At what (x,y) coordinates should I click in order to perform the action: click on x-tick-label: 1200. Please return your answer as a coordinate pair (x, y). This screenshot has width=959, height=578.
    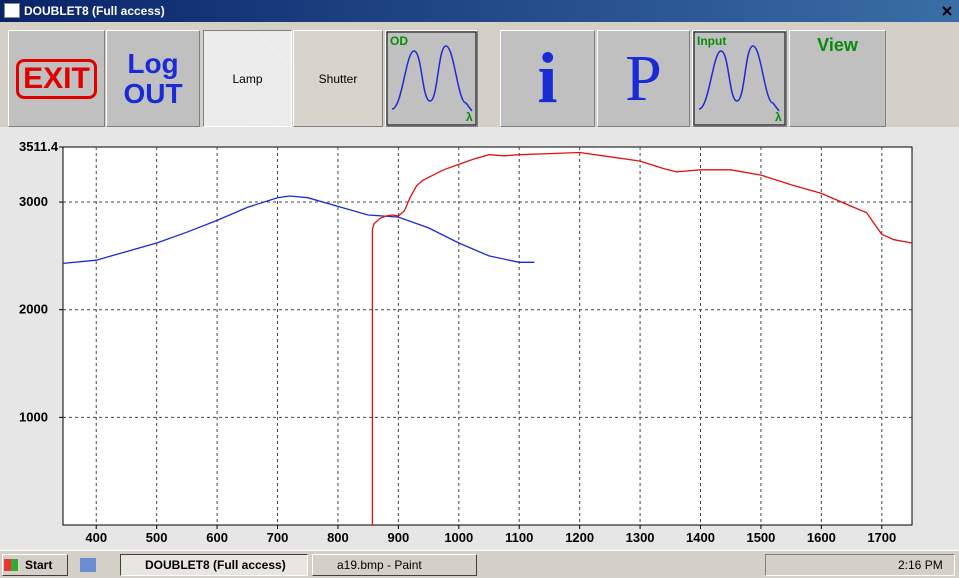
    Looking at the image, I should click on (579, 537).